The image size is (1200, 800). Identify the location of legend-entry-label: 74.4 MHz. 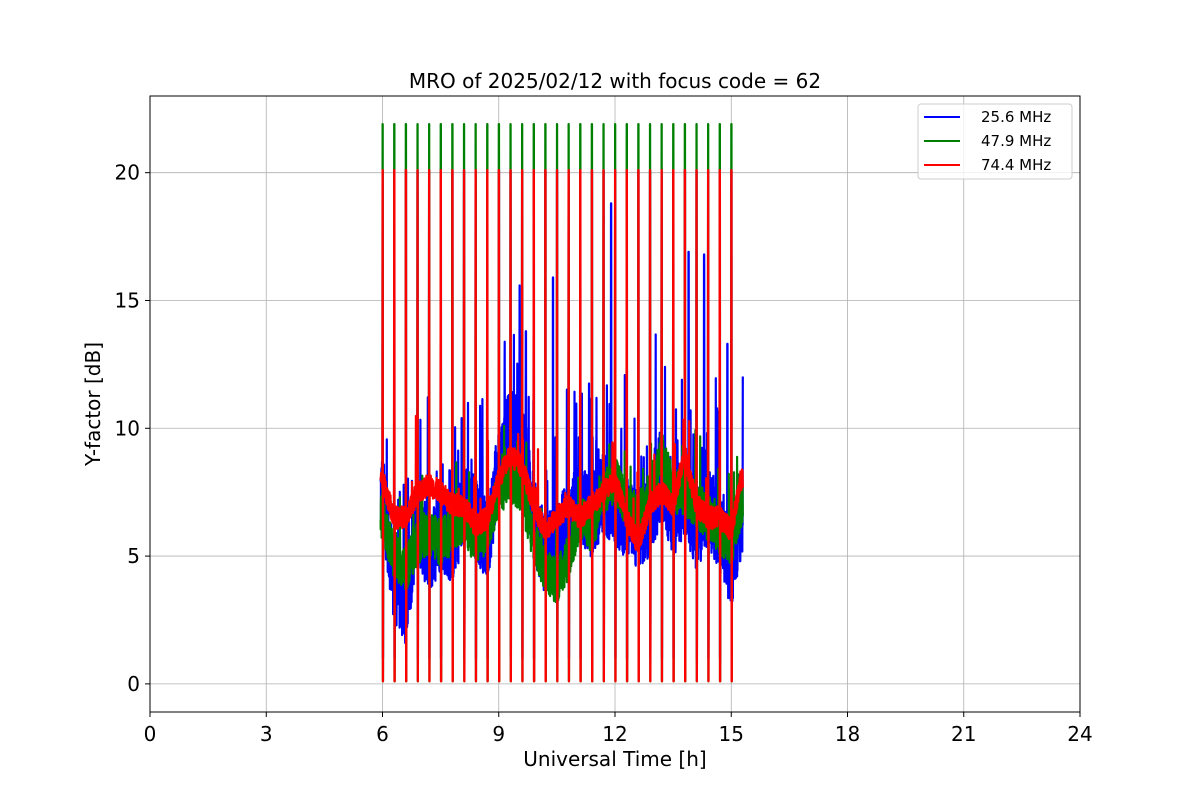
(1016, 165).